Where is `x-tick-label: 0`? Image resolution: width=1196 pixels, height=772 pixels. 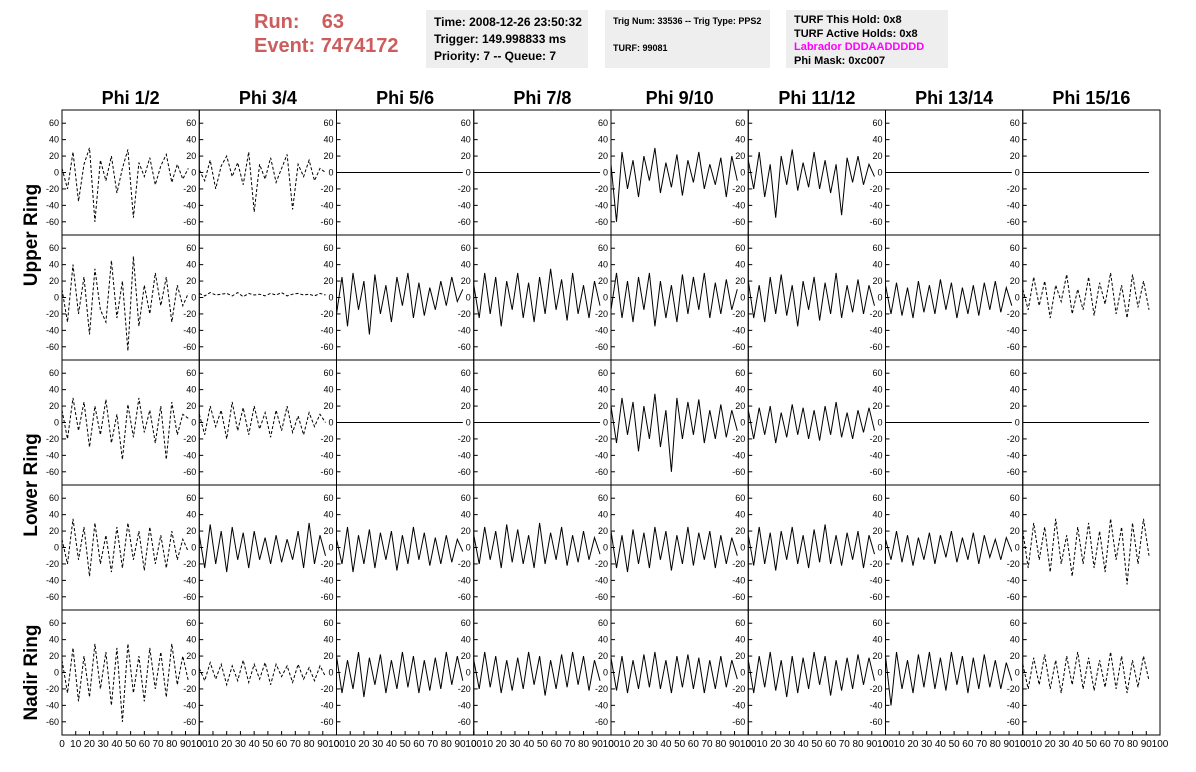 x-tick-label: 0 is located at coordinates (199, 744).